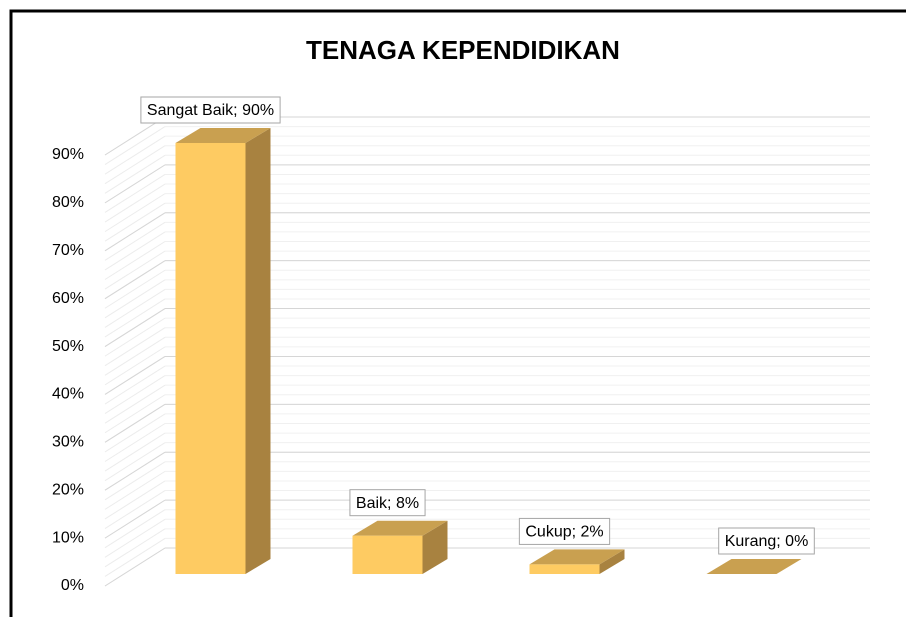 The height and width of the screenshot is (617, 906). I want to click on y-tick-label: 70%, so click(68, 250).